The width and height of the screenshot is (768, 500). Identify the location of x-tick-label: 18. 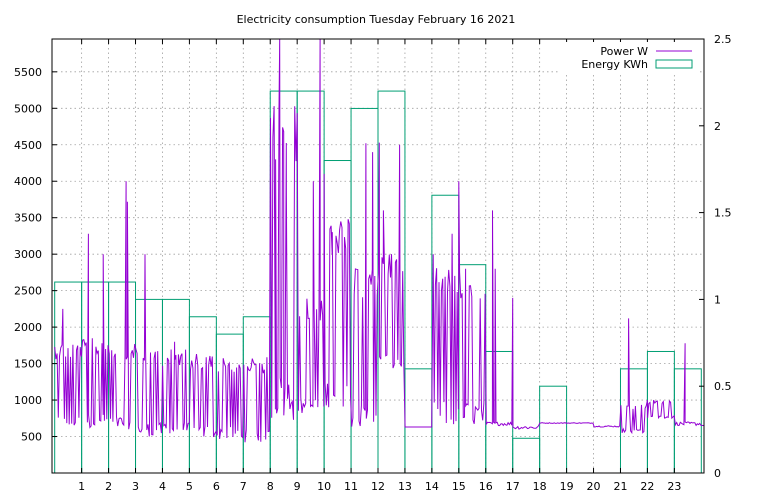
(540, 486).